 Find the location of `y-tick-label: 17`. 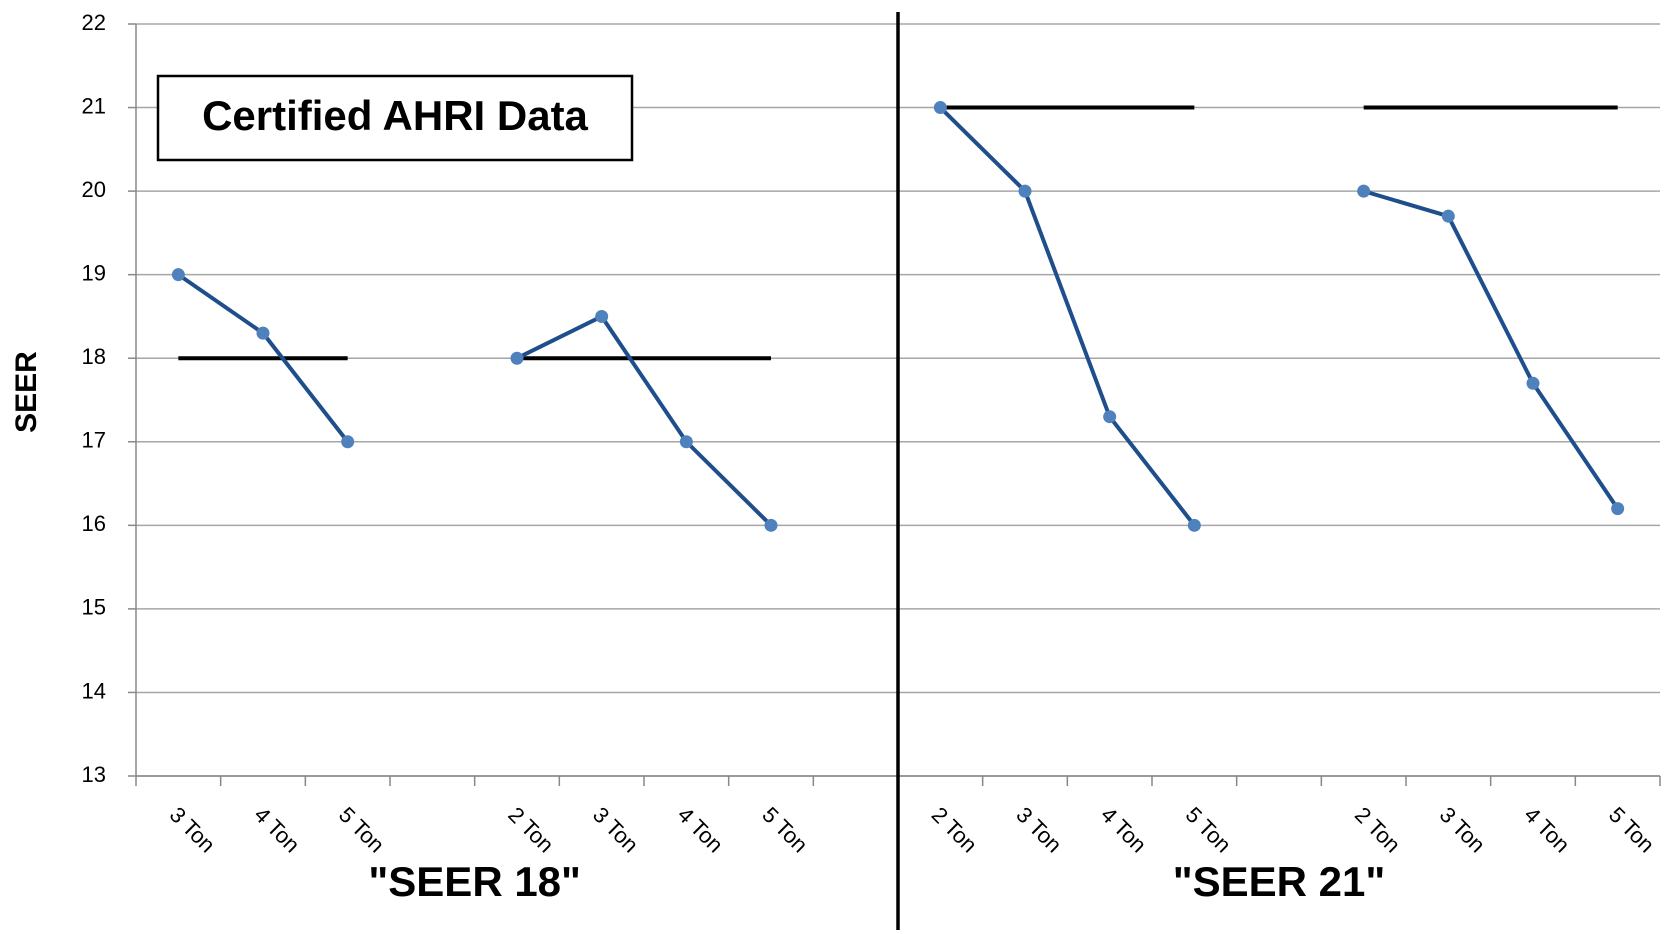

y-tick-label: 17 is located at coordinates (94, 440).